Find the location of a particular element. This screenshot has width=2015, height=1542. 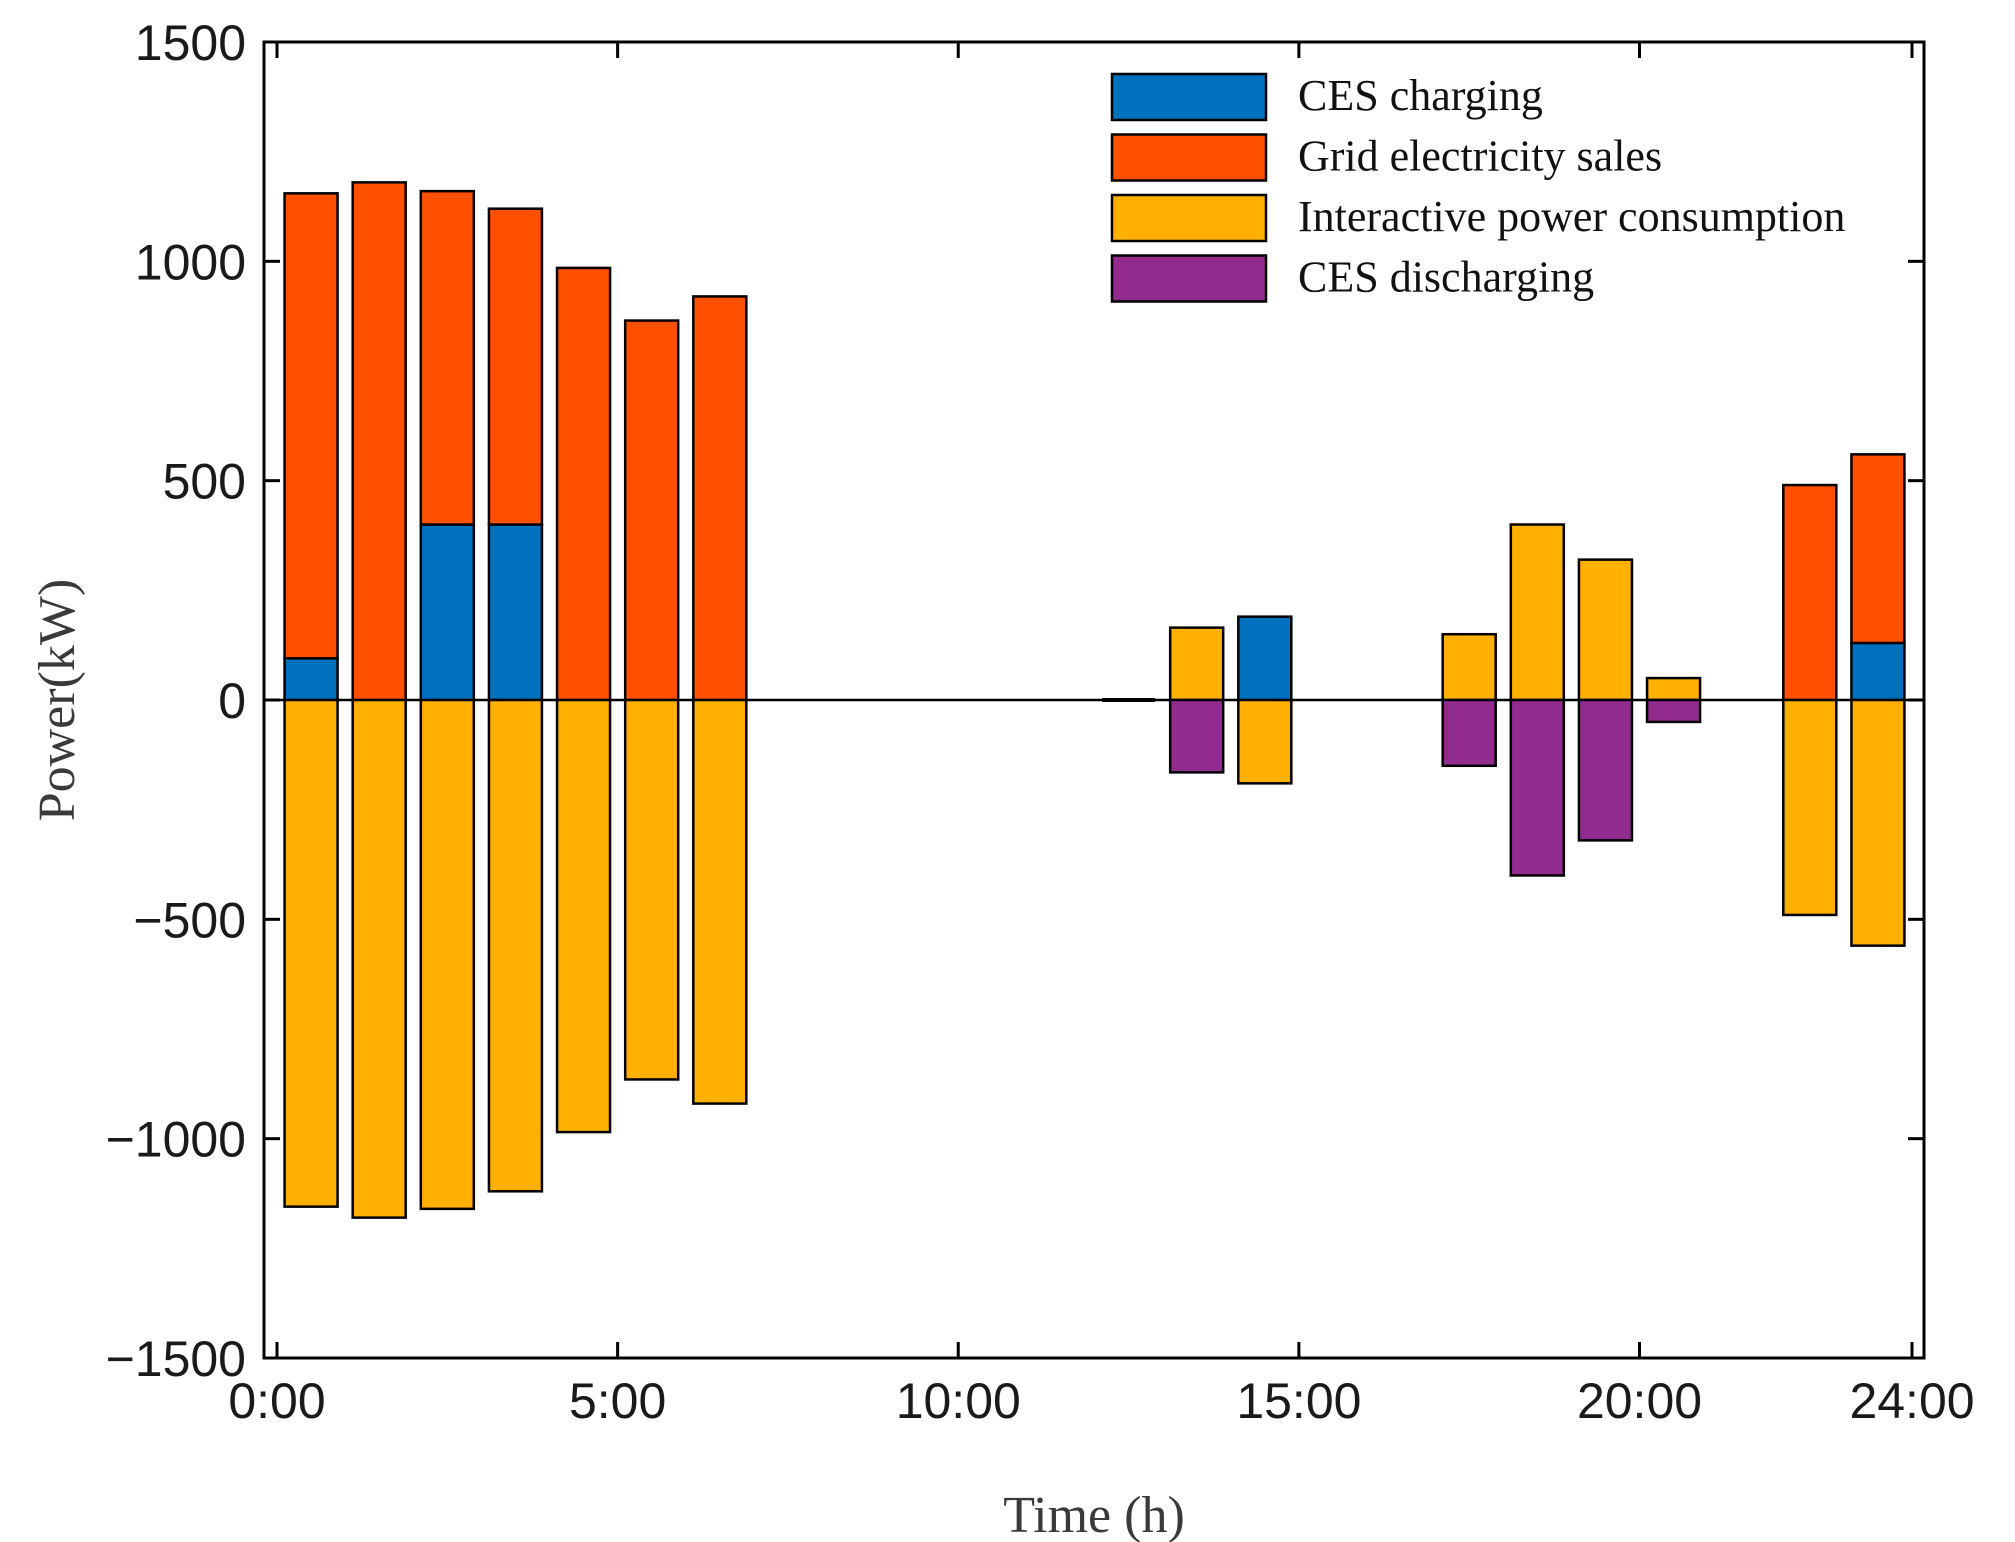

y-axis-label: Power(kW) is located at coordinates (57, 700).